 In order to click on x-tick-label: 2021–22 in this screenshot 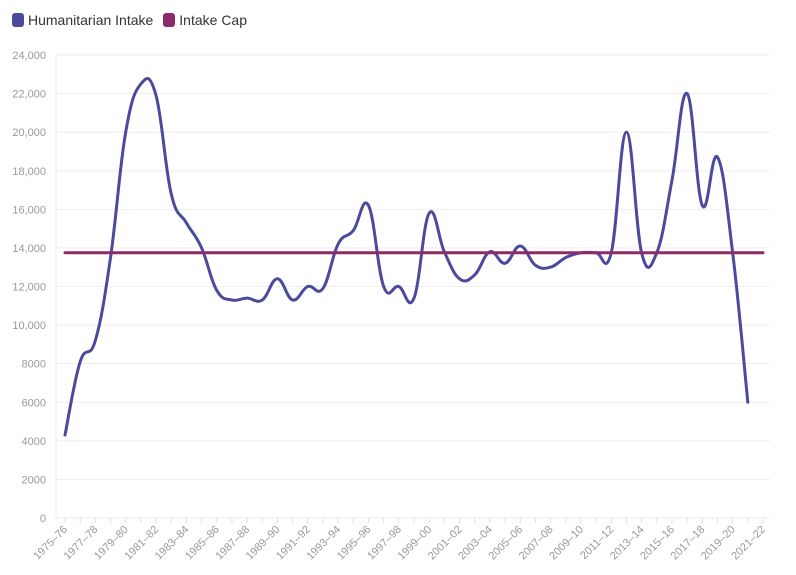, I will do `click(748, 543)`.